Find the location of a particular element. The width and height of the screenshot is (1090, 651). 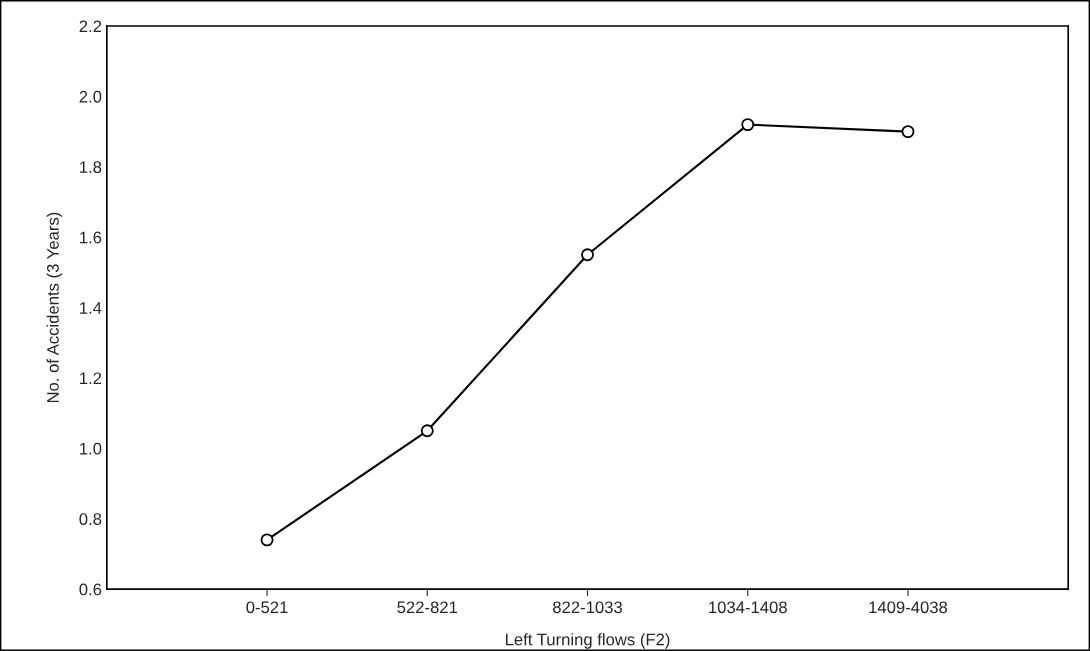

y-tick-label: 0.8 is located at coordinates (90, 519).